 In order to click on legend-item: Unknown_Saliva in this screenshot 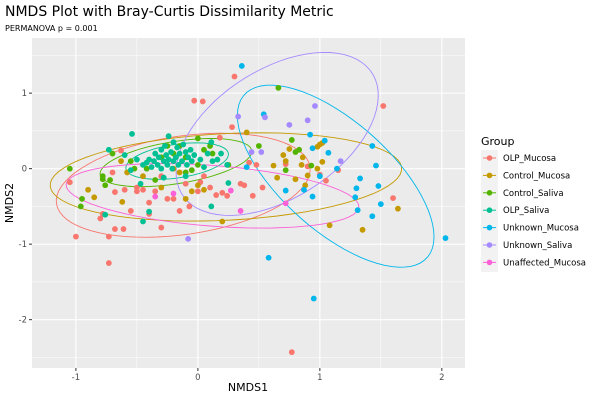, I will do `click(527, 246)`.